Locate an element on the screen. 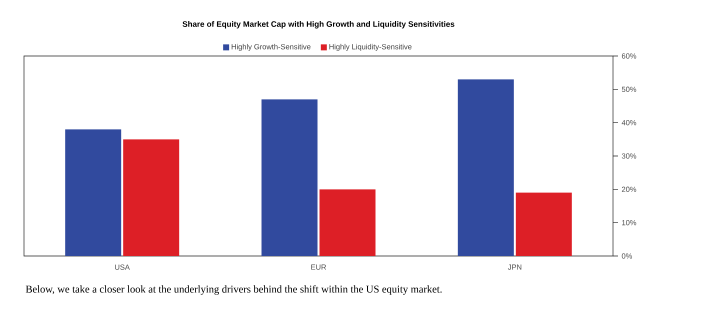  text: Below, we take a closer look at the underlying drivers behind the shift within the US equity market. is located at coordinates (234, 290).